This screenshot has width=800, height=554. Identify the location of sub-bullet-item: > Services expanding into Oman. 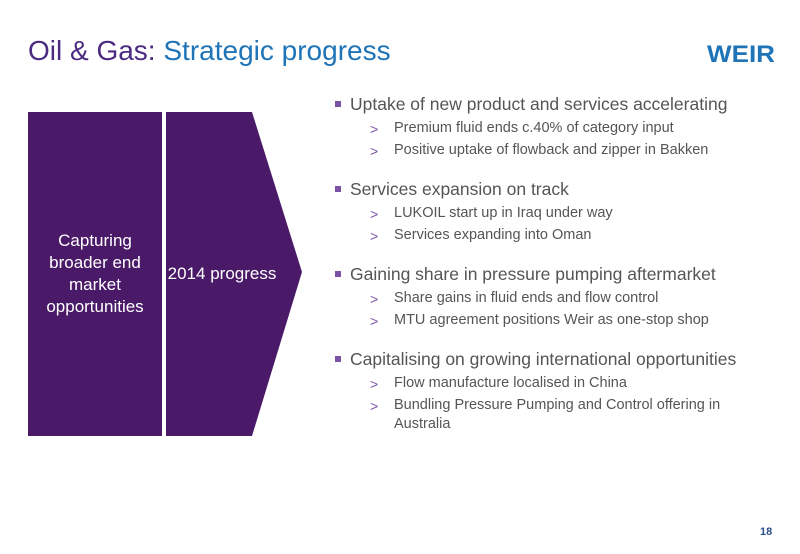
(554, 235).